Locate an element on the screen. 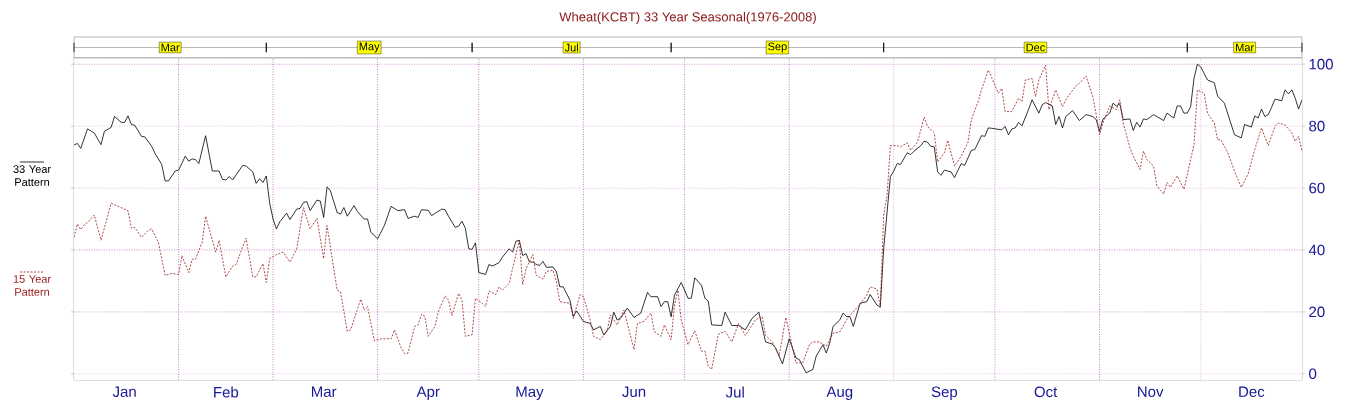 The image size is (1365, 404). x-tick-label: May is located at coordinates (530, 393).